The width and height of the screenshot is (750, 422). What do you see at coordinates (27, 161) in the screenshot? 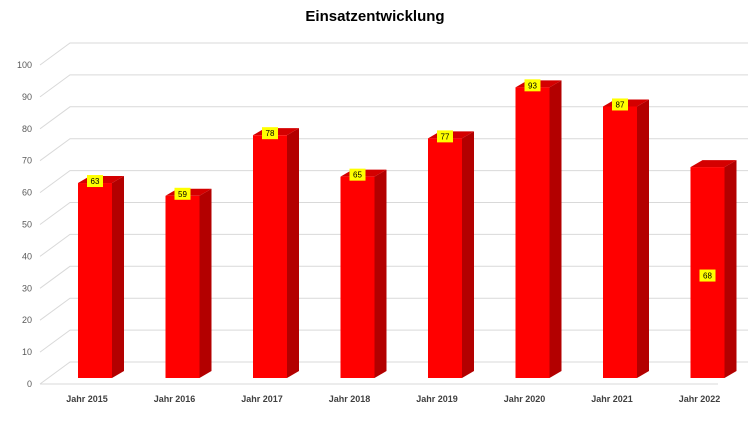
I see `y-tick-label: 70` at bounding box center [27, 161].